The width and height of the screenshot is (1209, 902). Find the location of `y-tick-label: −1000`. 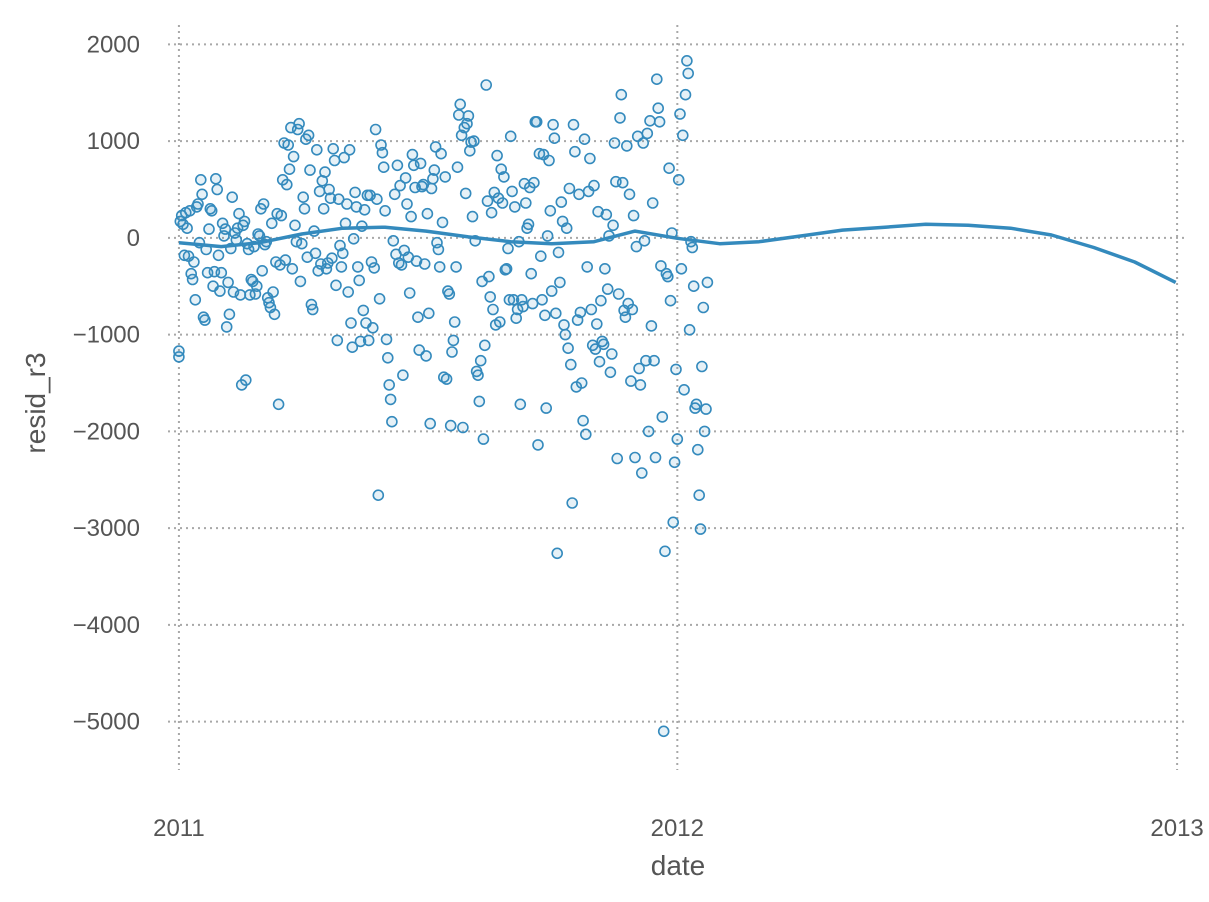

y-tick-label: −1000 is located at coordinates (106, 335).